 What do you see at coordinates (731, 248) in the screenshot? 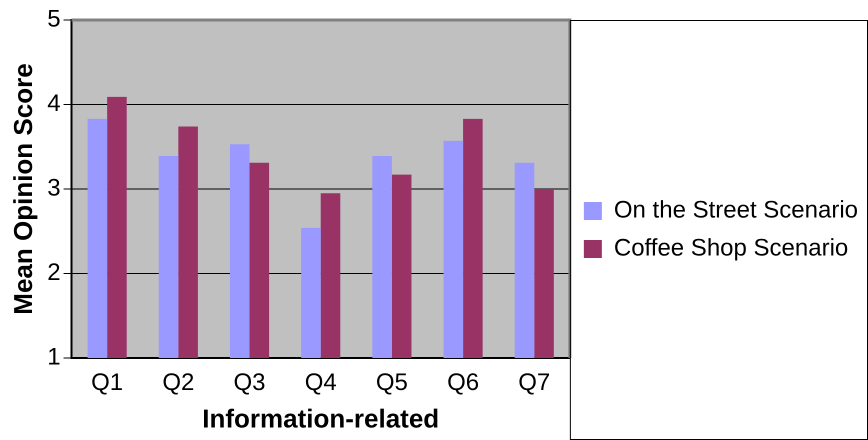
I see `legend-label: Coffee Shop Scenario` at bounding box center [731, 248].